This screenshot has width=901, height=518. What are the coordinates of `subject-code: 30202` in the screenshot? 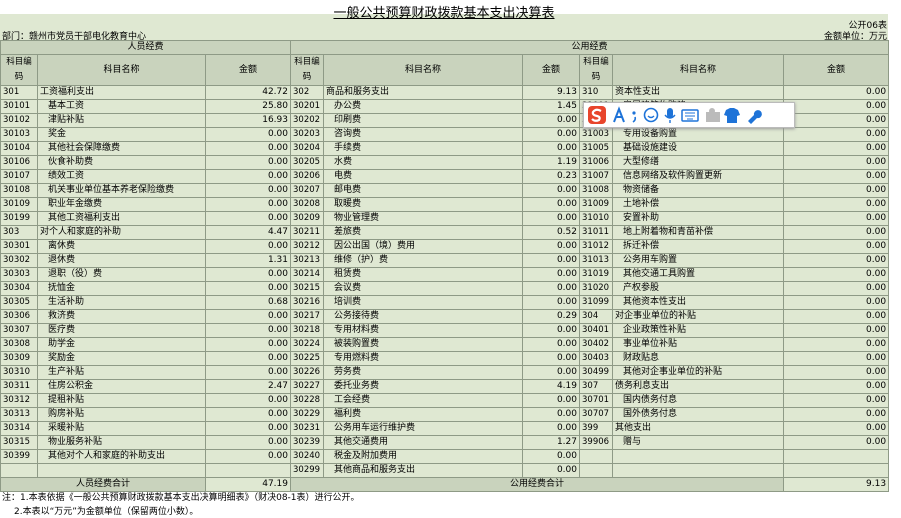 It's located at (307, 120).